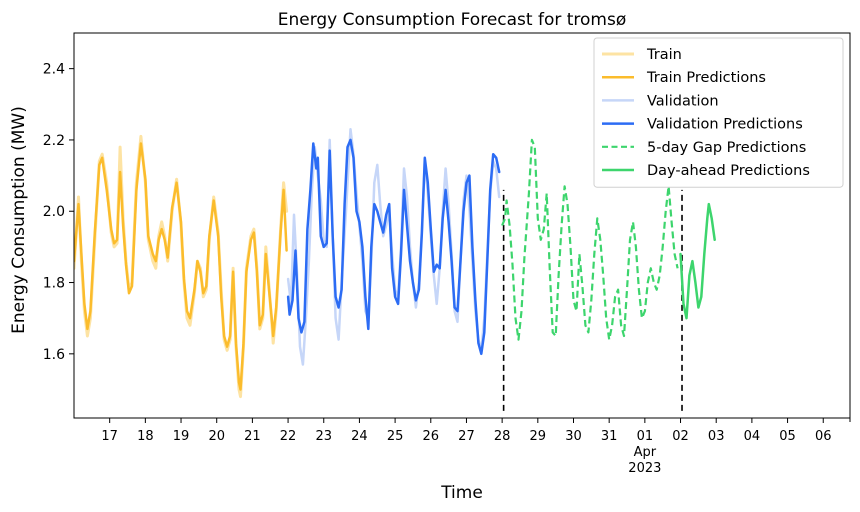 This screenshot has width=860, height=512. Describe the element at coordinates (54, 355) in the screenshot. I see `y-tick-label-0: 1.6` at that location.